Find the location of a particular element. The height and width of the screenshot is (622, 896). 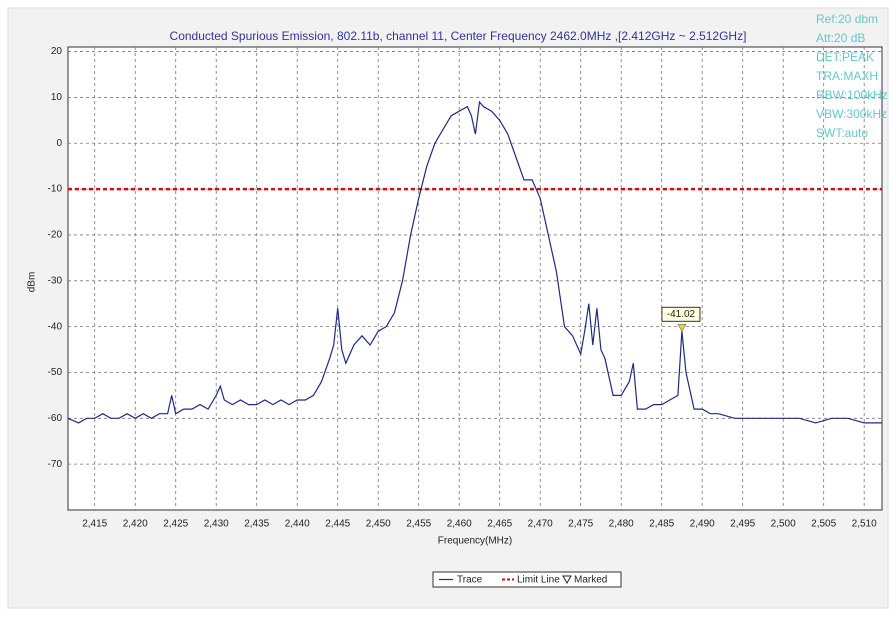

x-tick-label: 2,455 is located at coordinates (418, 524).